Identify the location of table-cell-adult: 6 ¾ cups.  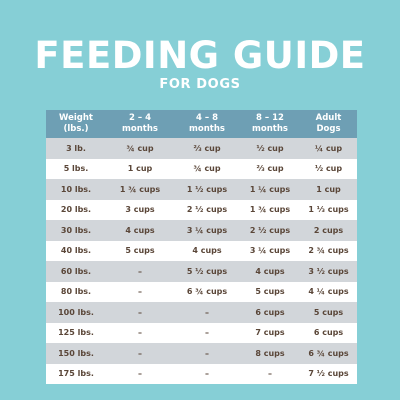
(328, 353).